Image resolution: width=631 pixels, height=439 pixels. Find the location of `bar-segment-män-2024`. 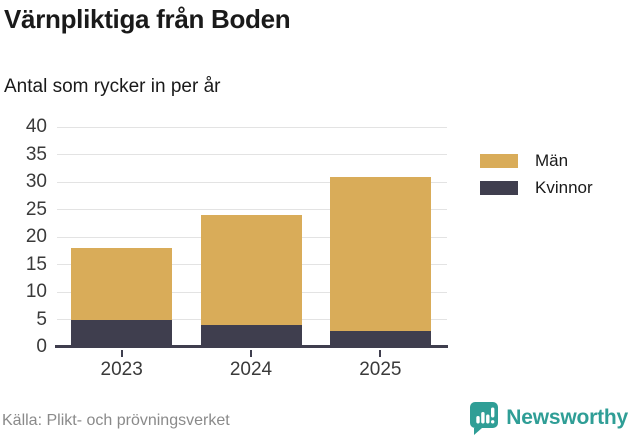

bar-segment-män-2024 is located at coordinates (251, 270).